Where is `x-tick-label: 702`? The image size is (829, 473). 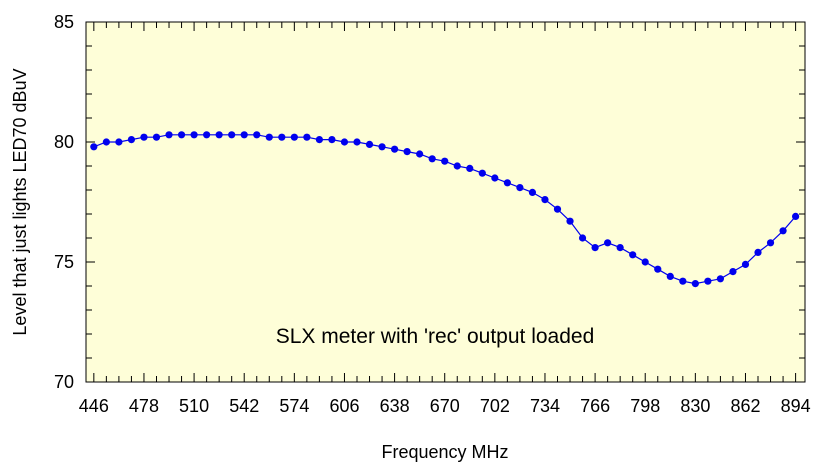
x-tick-label: 702 is located at coordinates (495, 406).